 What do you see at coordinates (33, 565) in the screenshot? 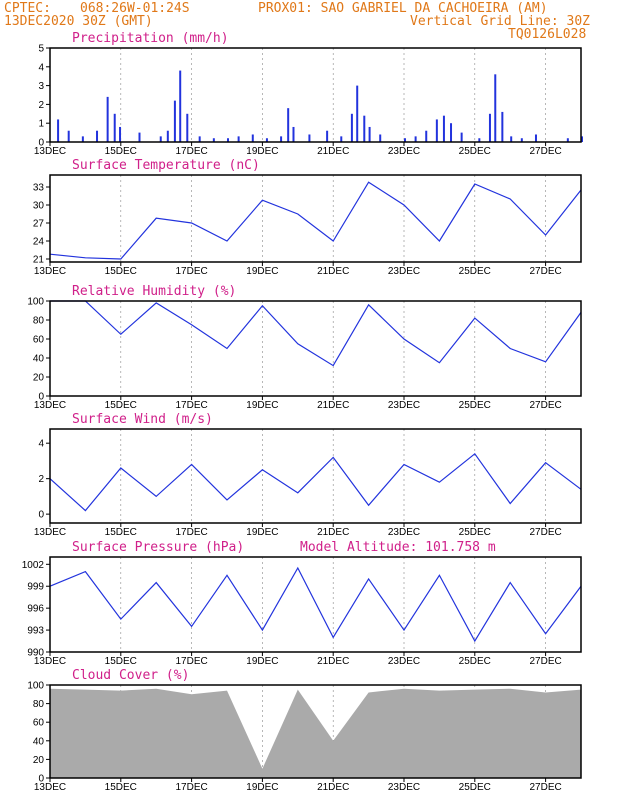
I see `y-tick-label: 1002` at bounding box center [33, 565].